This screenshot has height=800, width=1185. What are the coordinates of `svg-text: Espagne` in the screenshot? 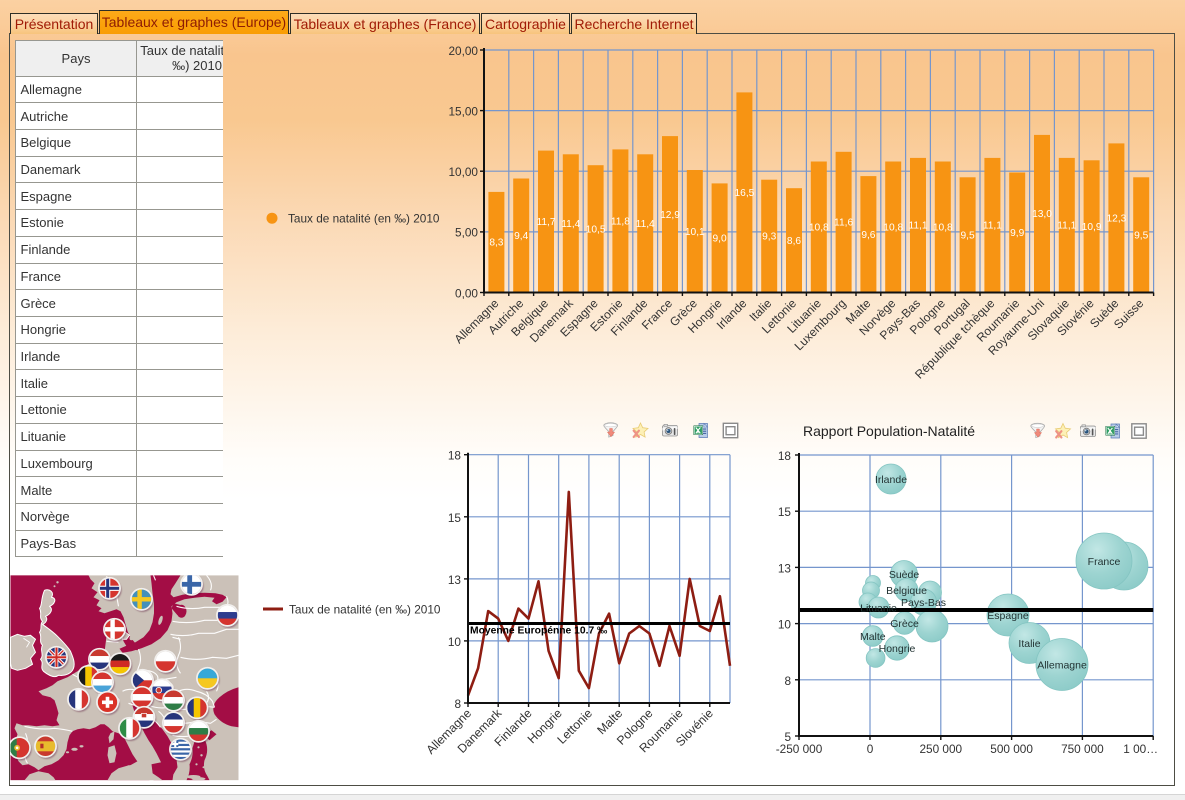 It's located at (1008, 616).